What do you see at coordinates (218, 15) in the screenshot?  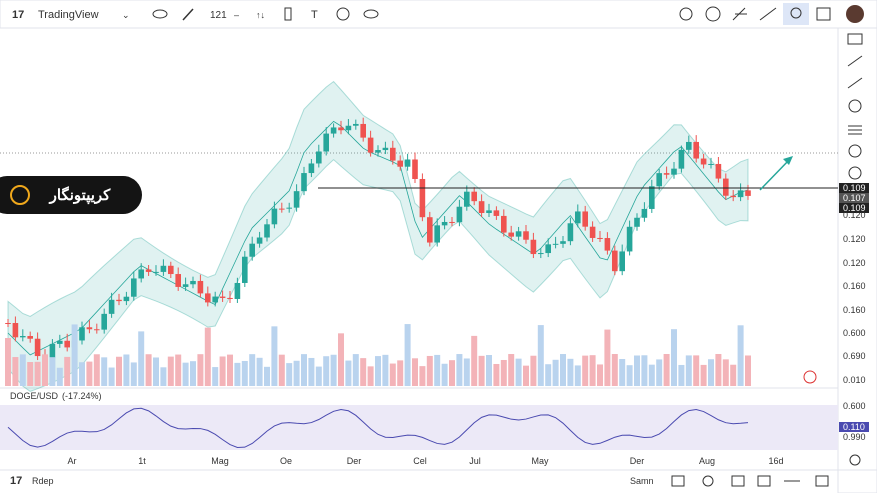 I see `interval: 121` at bounding box center [218, 15].